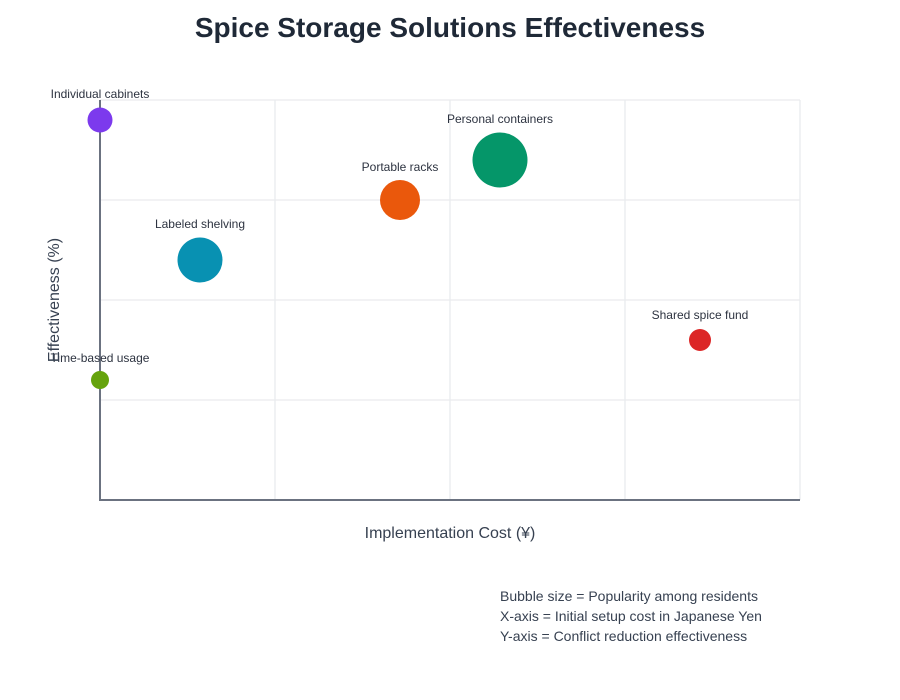  Describe the element at coordinates (100, 120) in the screenshot. I see `bubble-individual-cabinets` at that location.